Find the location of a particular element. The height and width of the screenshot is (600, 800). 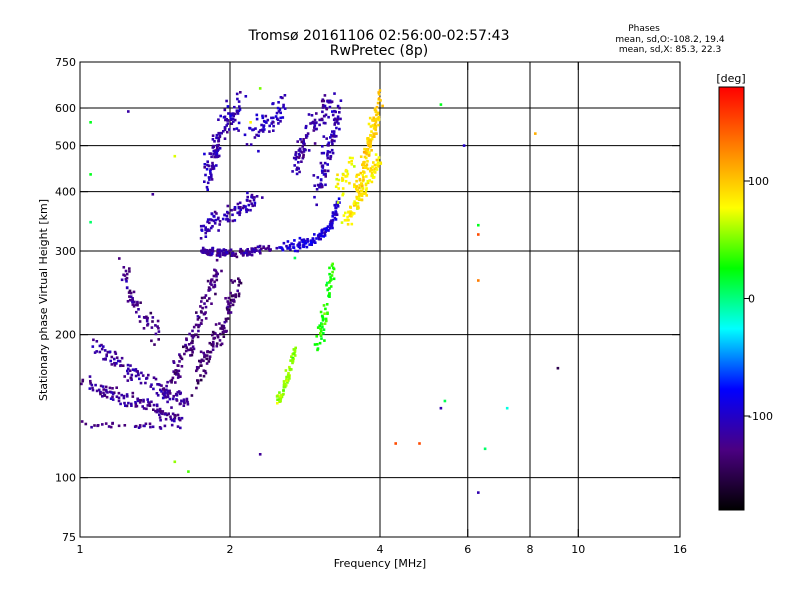

stats-header: Phases is located at coordinates (644, 29).